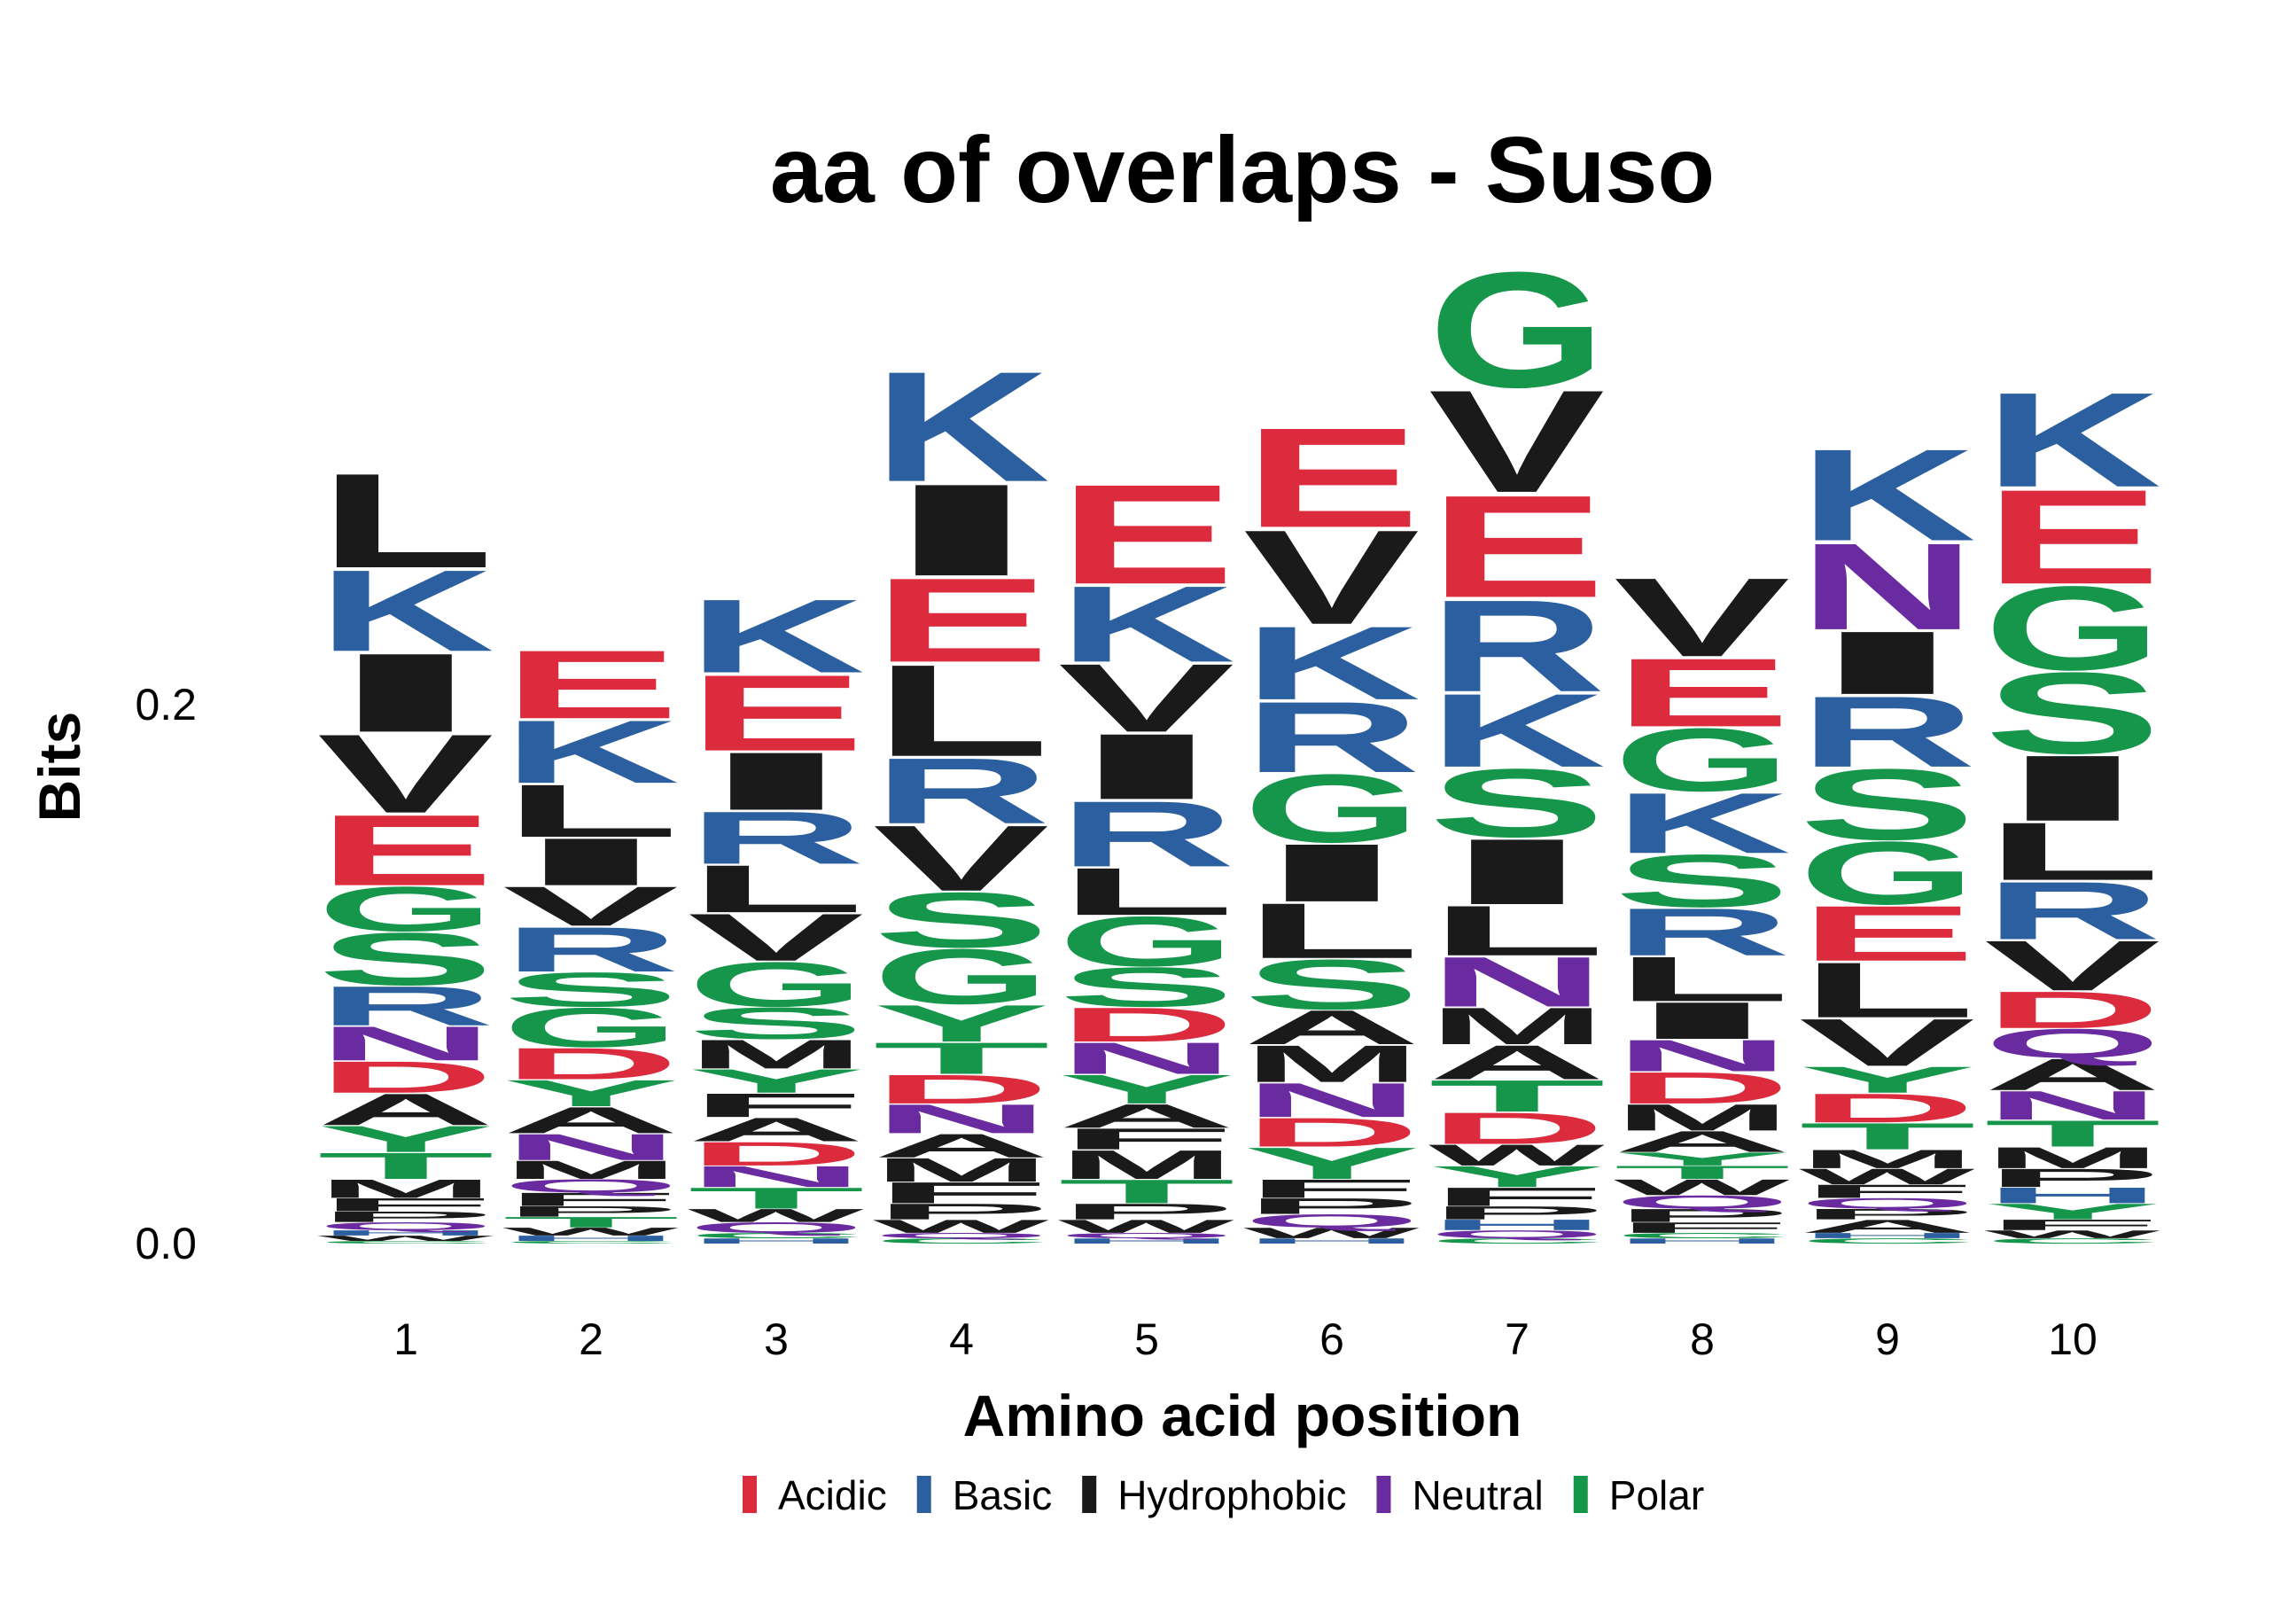  I want to click on legend-label: Polar, so click(1656, 1495).